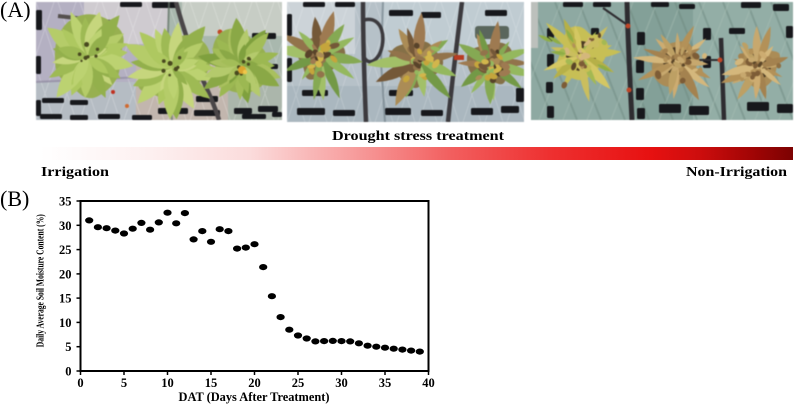  What do you see at coordinates (418, 136) in the screenshot?
I see `svg-text: Drought stress treatment` at bounding box center [418, 136].